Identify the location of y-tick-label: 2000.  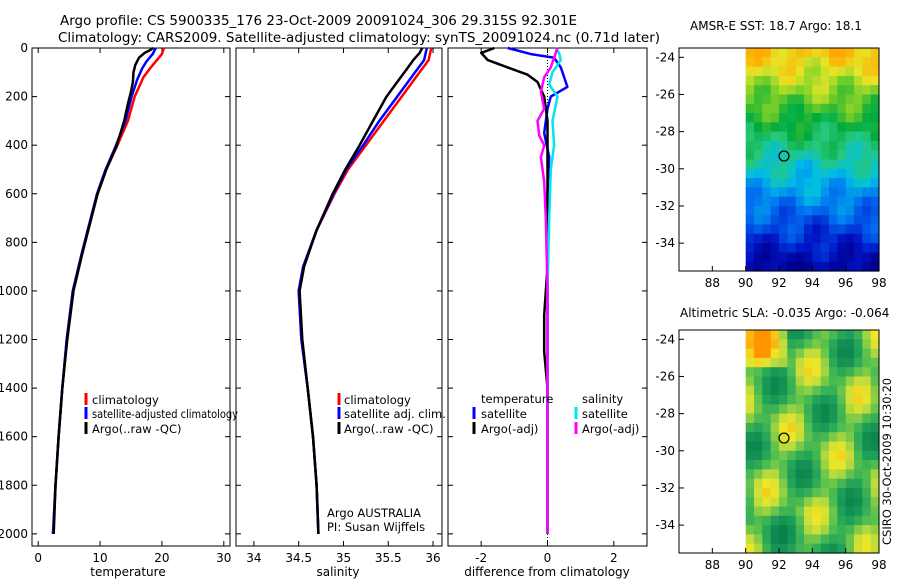
(14, 534).